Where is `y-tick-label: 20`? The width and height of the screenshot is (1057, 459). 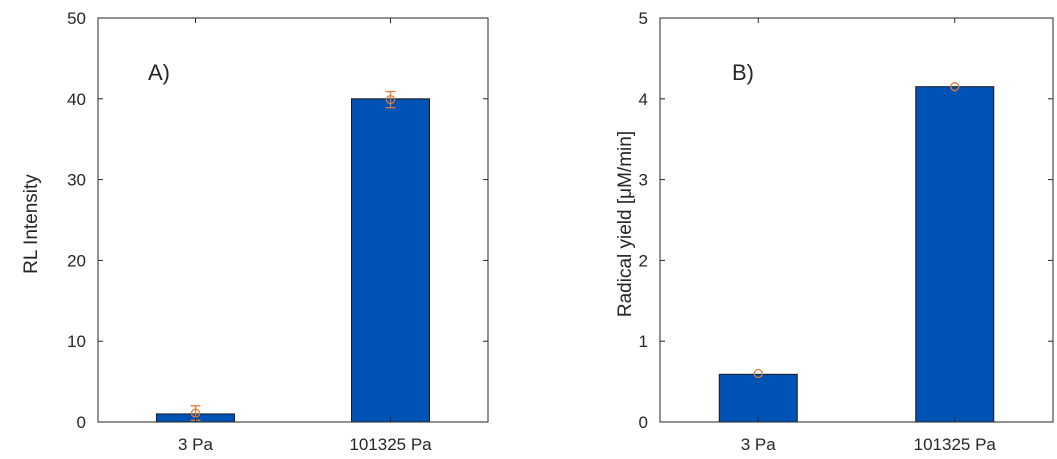
y-tick-label: 20 is located at coordinates (76, 260).